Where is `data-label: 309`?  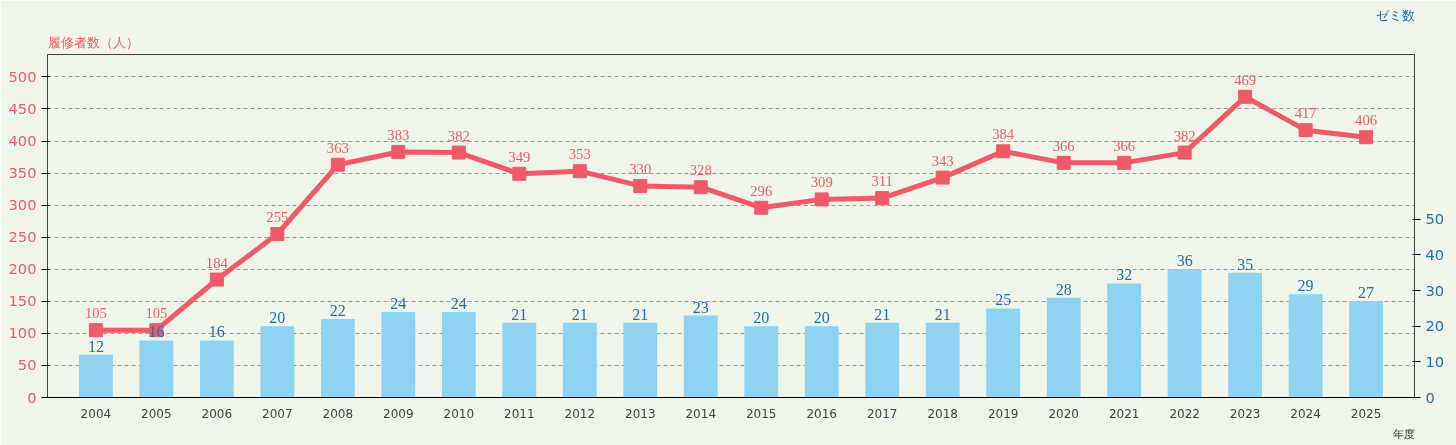 data-label: 309 is located at coordinates (821, 182).